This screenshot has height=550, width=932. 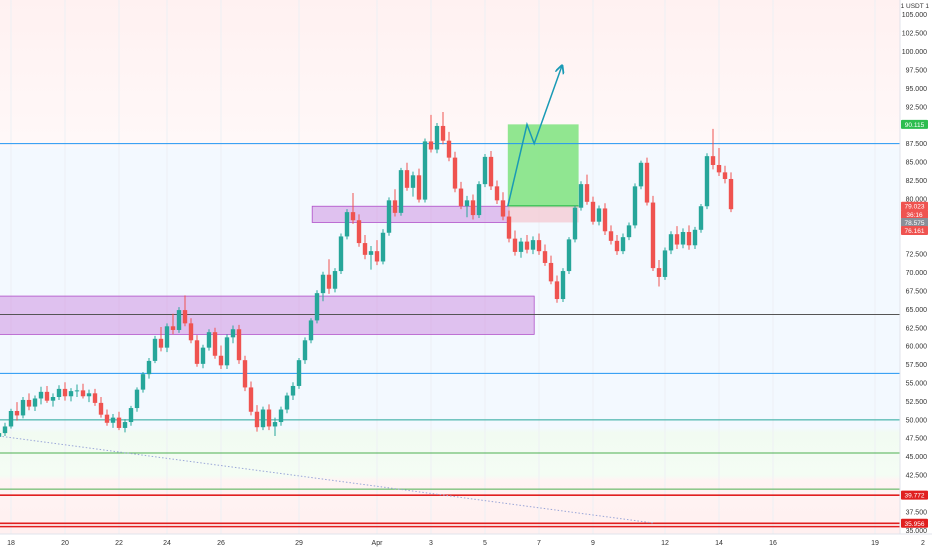 I want to click on price-axis-panel, so click(x=916, y=275).